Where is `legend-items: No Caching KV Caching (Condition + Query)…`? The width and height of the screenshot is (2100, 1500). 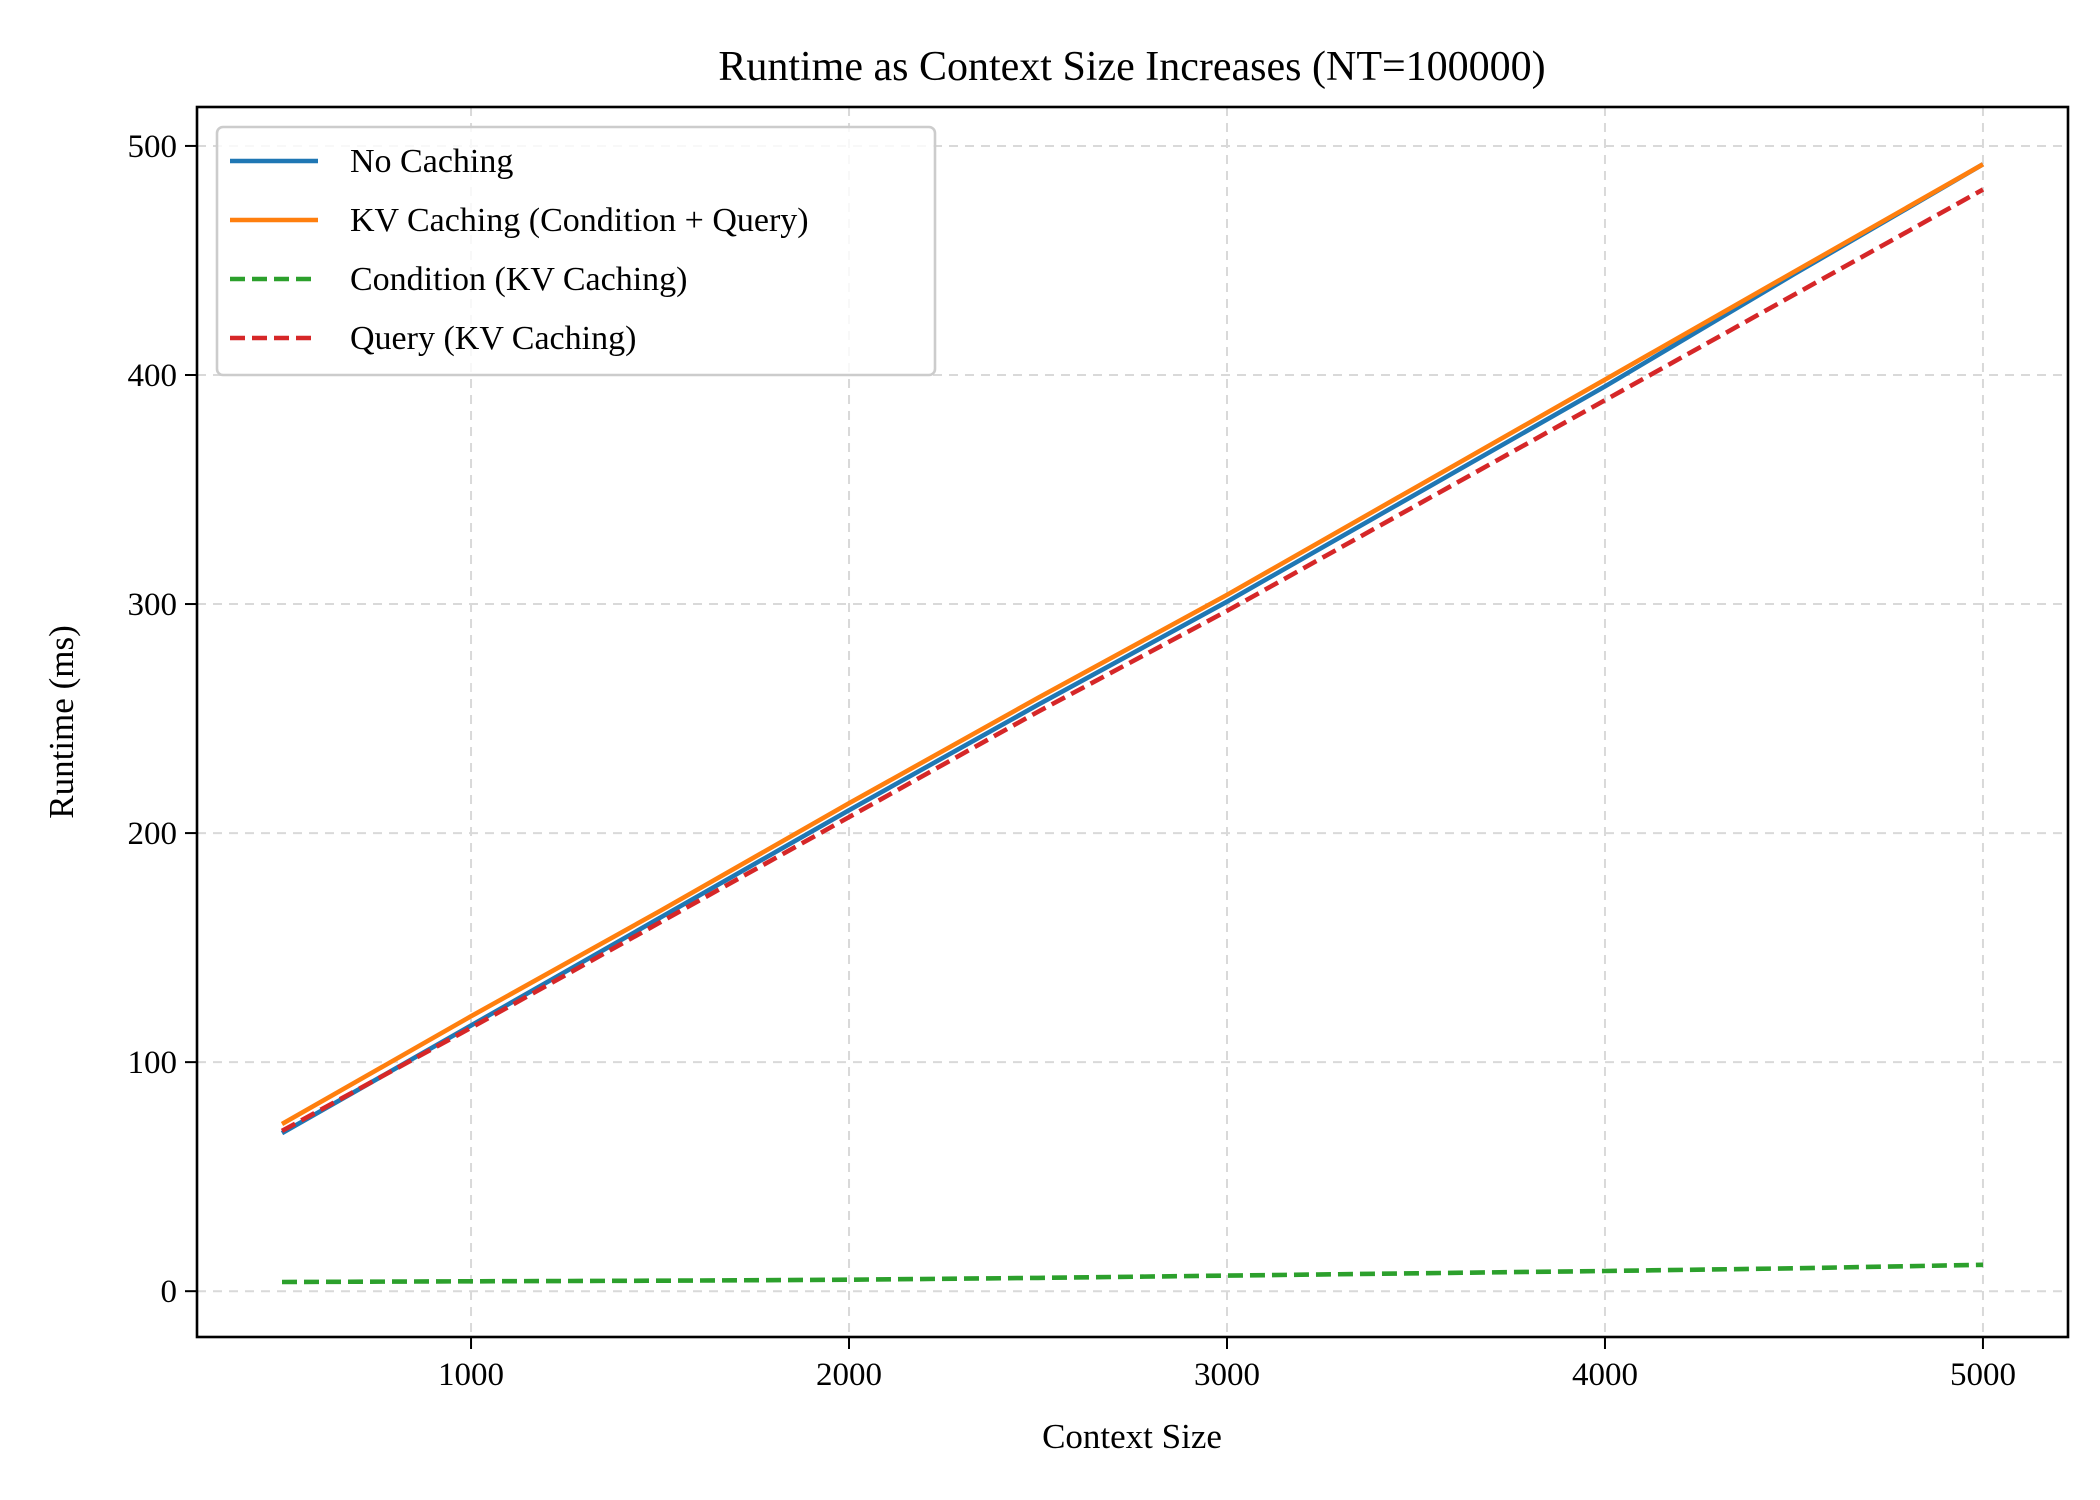 legend-items: No Caching KV Caching (Condition + Query)… is located at coordinates (519, 250).